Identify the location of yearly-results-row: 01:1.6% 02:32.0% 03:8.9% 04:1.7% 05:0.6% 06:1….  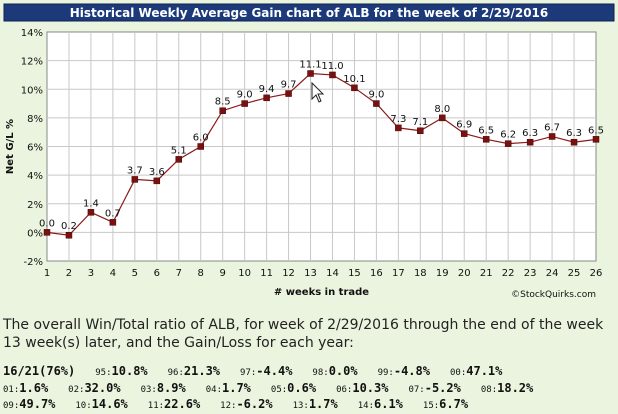
(278, 388).